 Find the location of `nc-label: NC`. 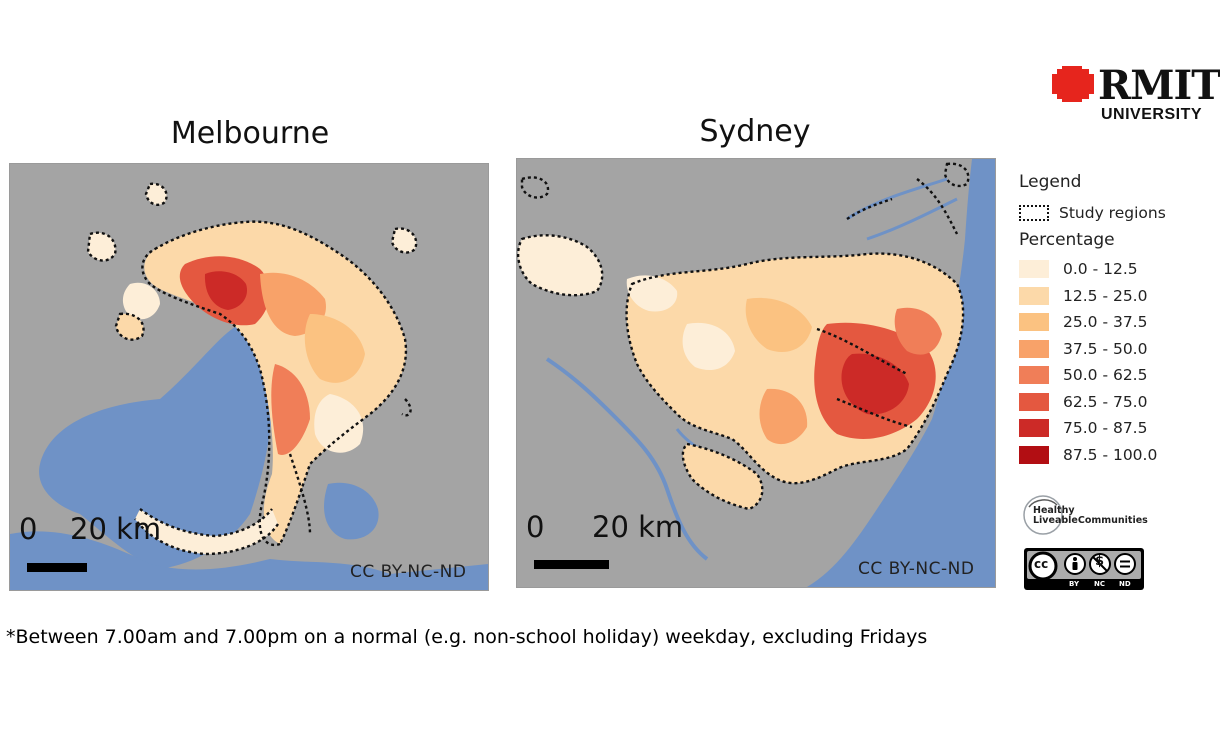

nc-label: NC is located at coordinates (1099, 584).